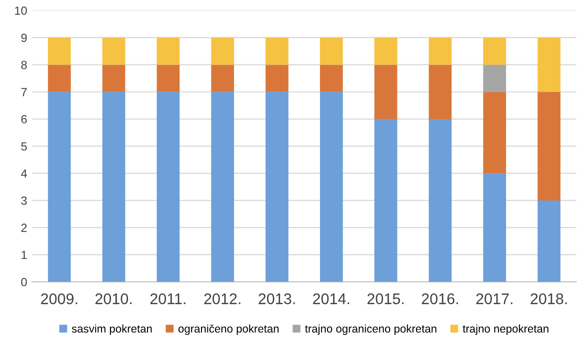  Describe the element at coordinates (21, 10) in the screenshot. I see `y-tick-label: 10` at that location.